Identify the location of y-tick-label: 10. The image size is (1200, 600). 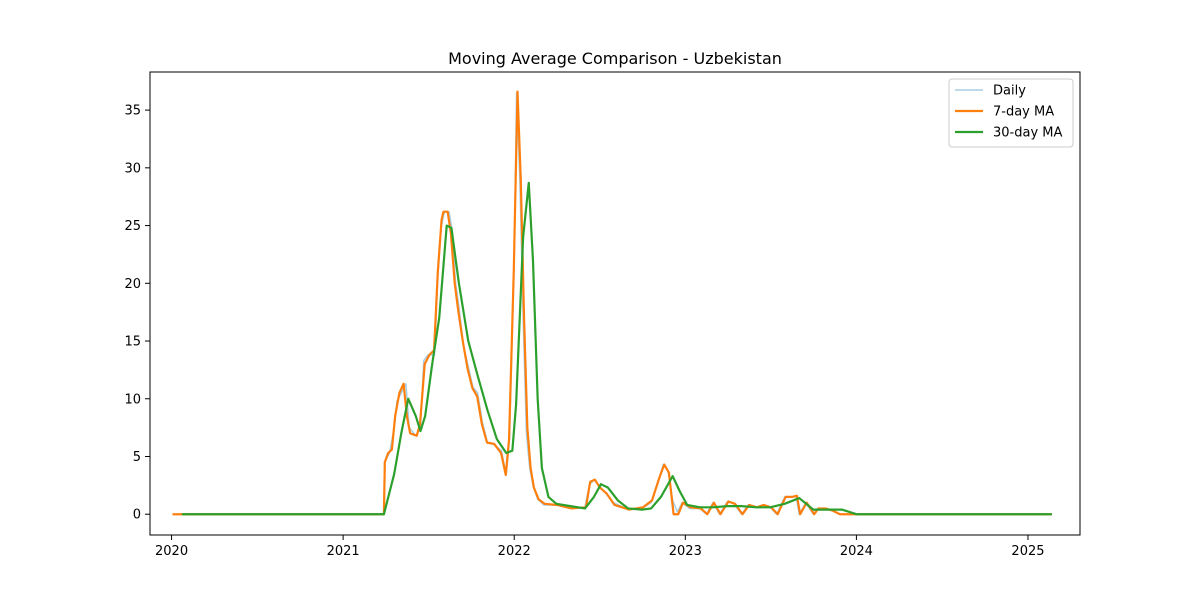
(132, 399).